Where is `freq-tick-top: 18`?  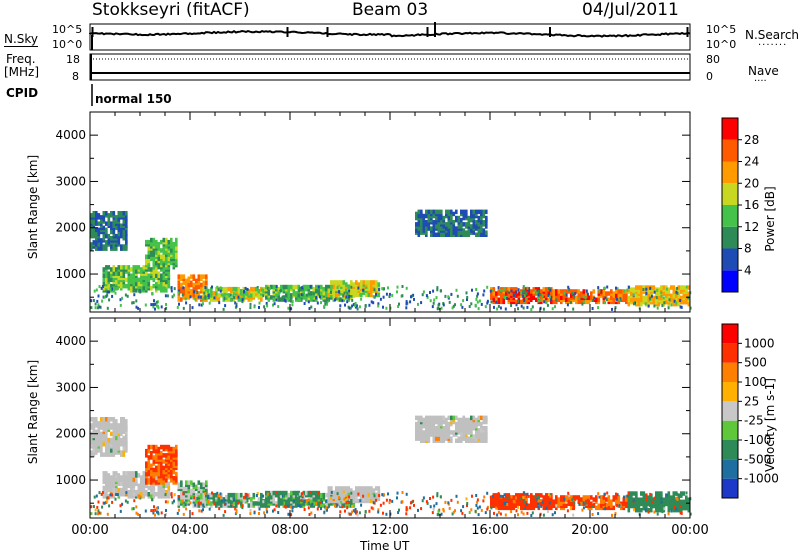
freq-tick-top: 18 is located at coordinates (73, 59).